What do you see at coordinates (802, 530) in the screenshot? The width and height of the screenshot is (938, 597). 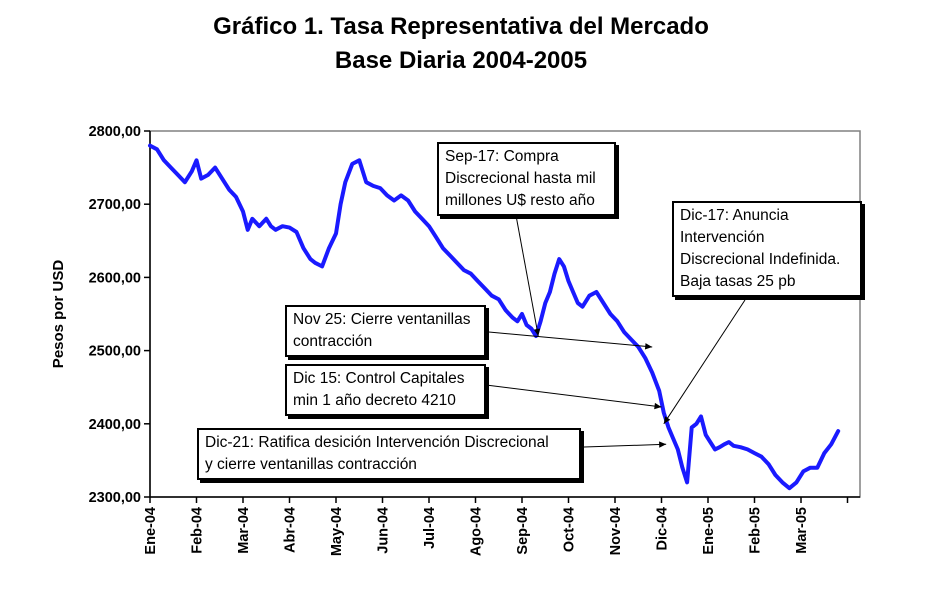 I see `x-tick-label: Mar-05` at bounding box center [802, 530].